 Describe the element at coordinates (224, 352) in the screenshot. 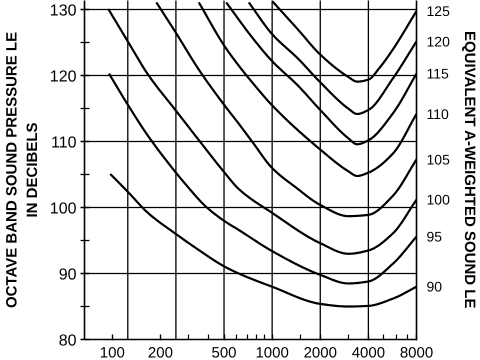

I see `x-tick-label: 500` at that location.